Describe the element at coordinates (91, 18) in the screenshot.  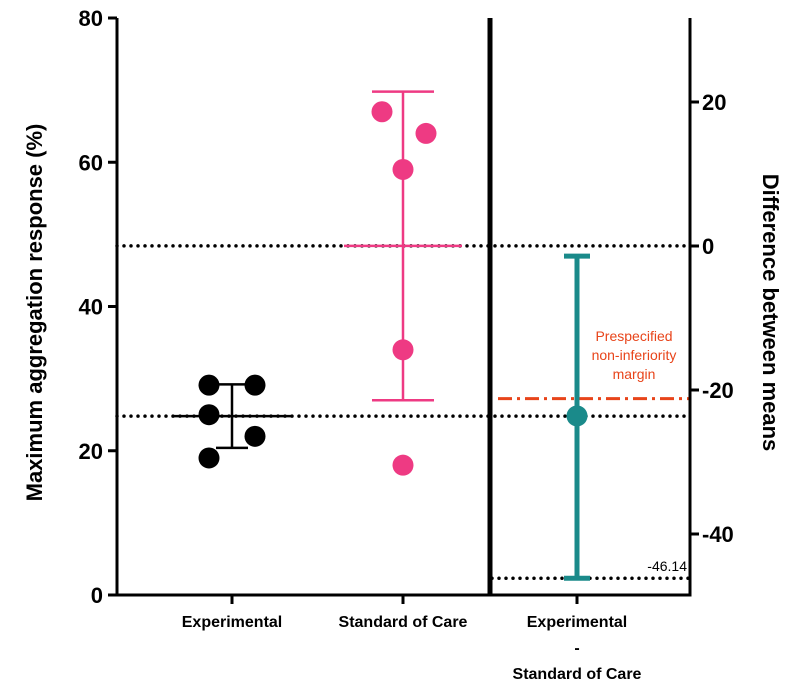
I see `left-tick-label-5: 80` at that location.